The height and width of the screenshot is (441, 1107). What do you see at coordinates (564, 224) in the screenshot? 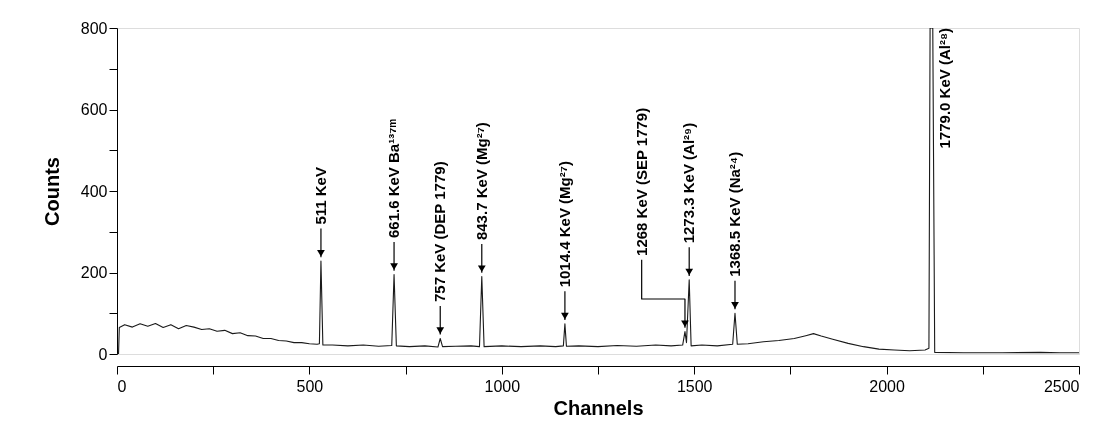
I see `annotation: 1014.4 KeV (Mg²⁷)` at bounding box center [564, 224].